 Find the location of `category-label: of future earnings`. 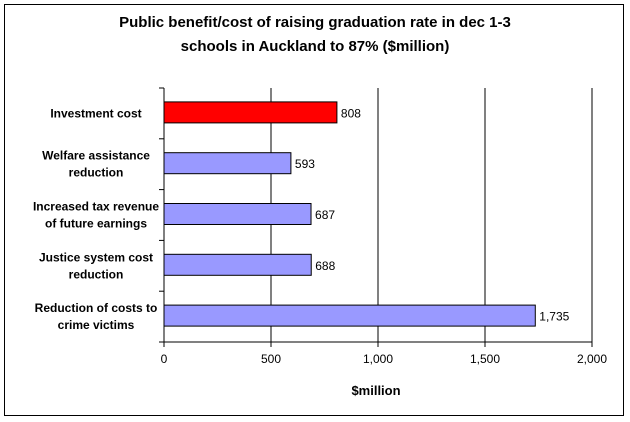

category-label: of future earnings is located at coordinates (96, 224).